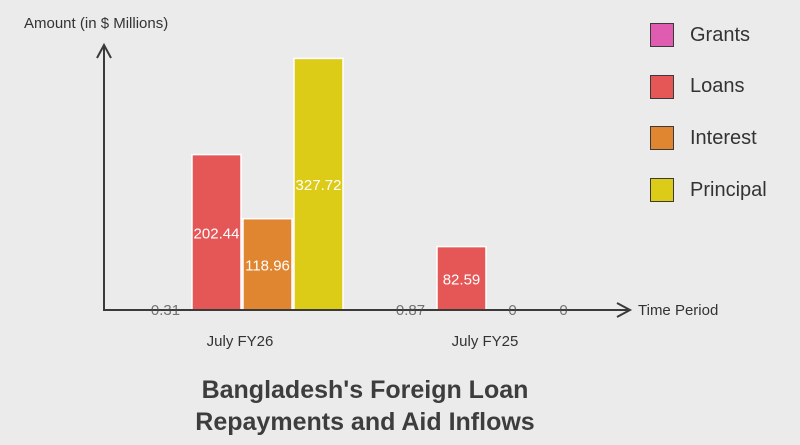 The image size is (800, 445). What do you see at coordinates (678, 310) in the screenshot?
I see `x-axis-label: Time Period` at bounding box center [678, 310].